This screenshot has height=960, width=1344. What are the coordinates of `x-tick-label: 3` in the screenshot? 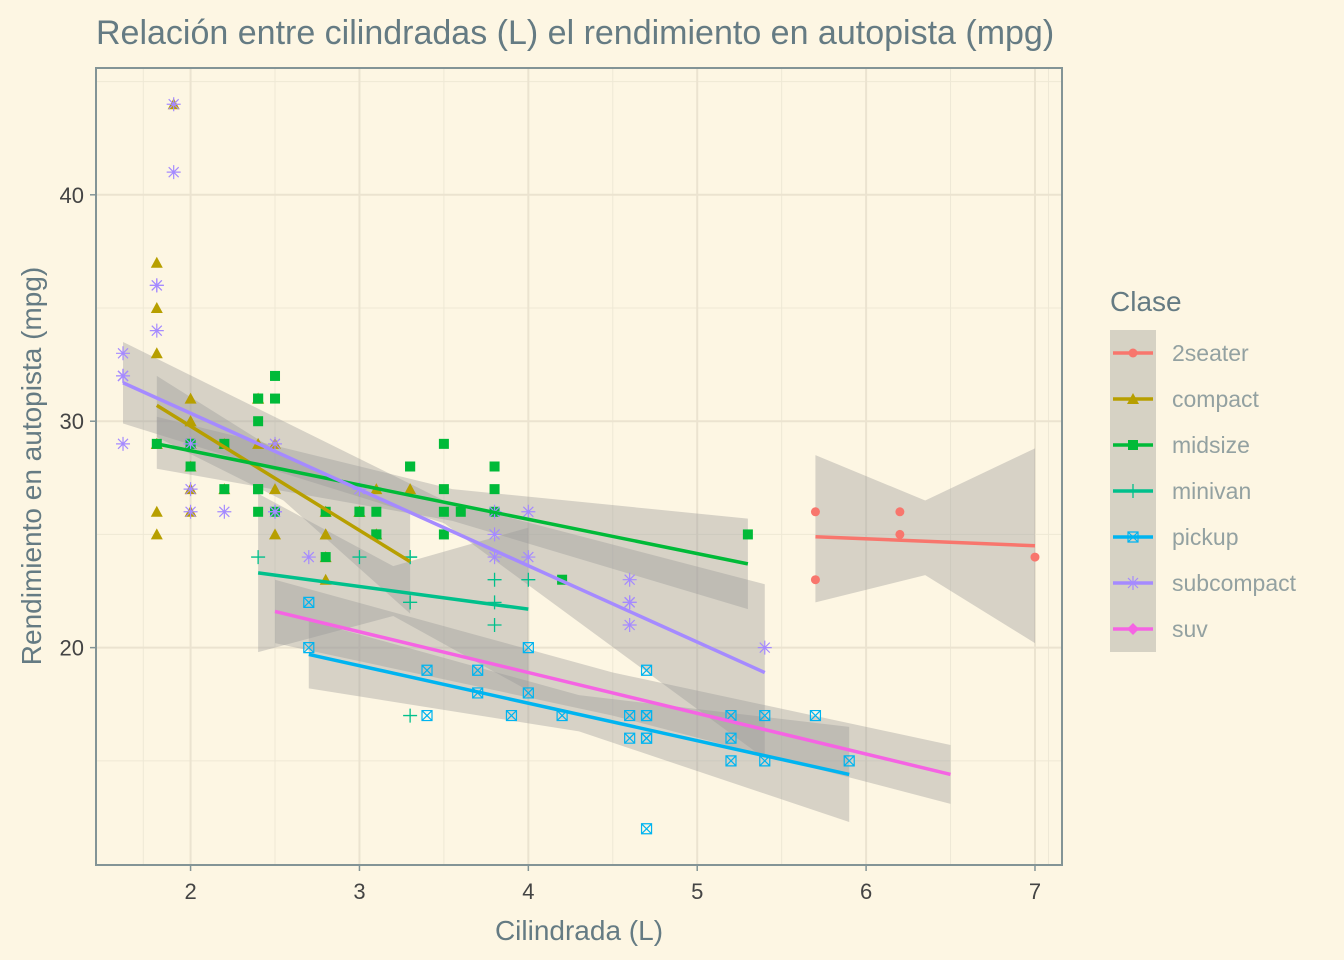 It's located at (359, 891).